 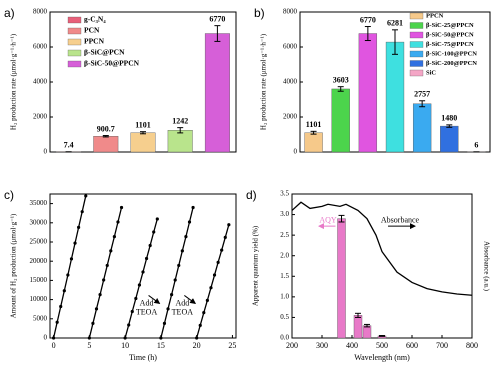 What do you see at coordinates (54, 345) in the screenshot?
I see `x-tick-label: 0` at bounding box center [54, 345].